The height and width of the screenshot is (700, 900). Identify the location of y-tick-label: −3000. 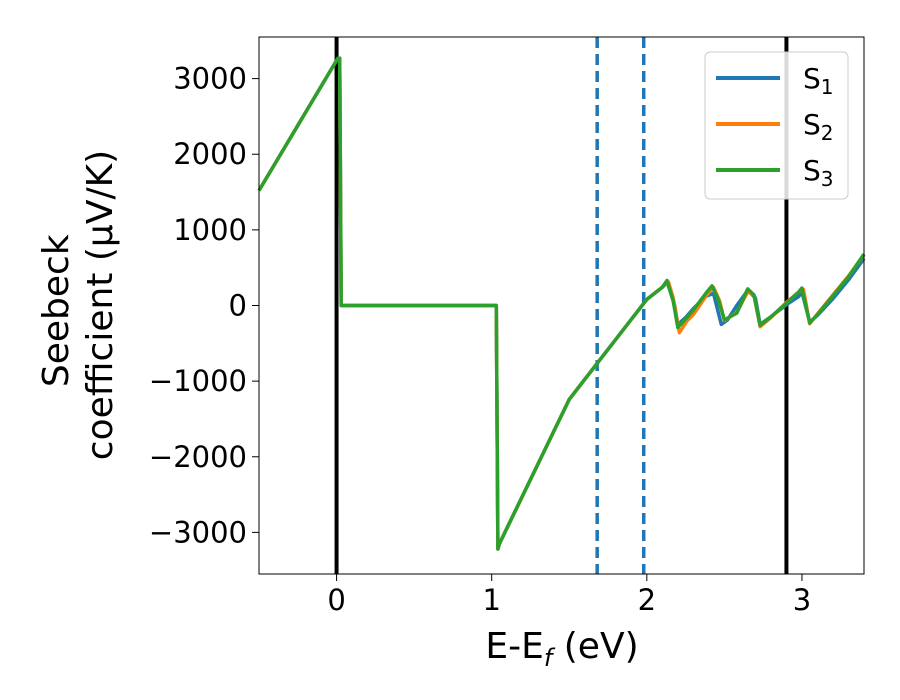
(198, 532).